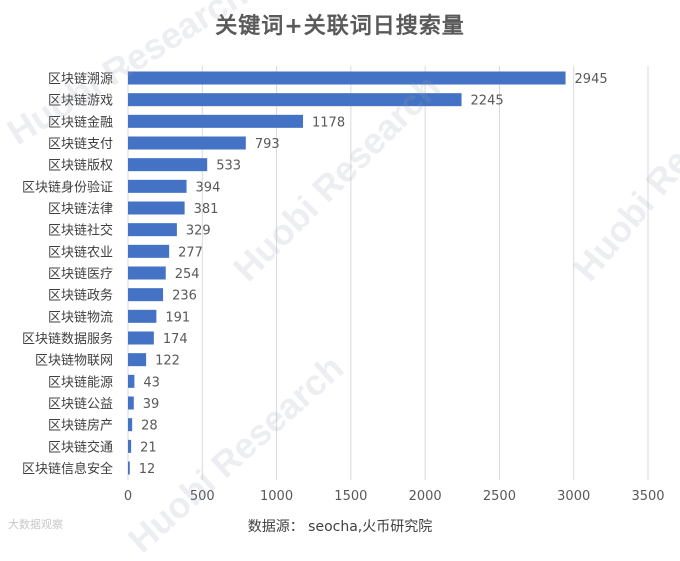  What do you see at coordinates (128, 496) in the screenshot?
I see `x-tick-label: 0` at bounding box center [128, 496].